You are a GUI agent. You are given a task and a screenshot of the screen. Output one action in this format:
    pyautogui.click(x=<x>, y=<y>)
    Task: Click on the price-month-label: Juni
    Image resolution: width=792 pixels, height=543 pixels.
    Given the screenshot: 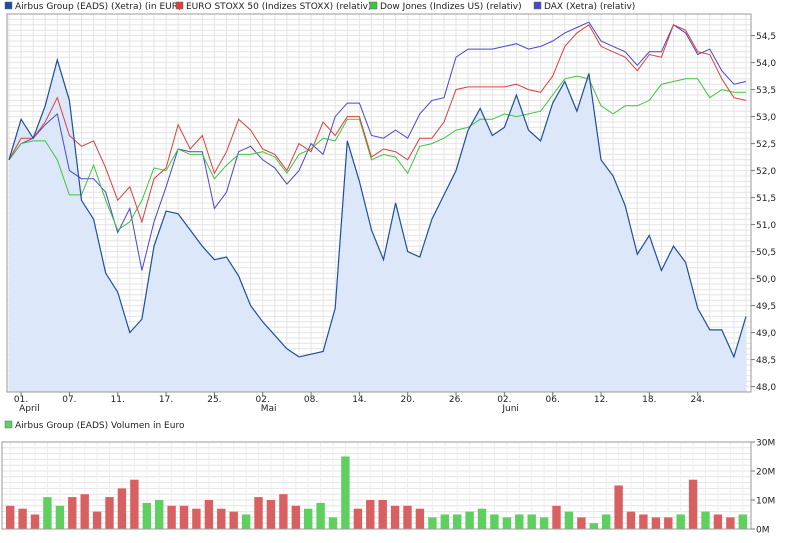 What is the action you would take?
    pyautogui.click(x=510, y=409)
    